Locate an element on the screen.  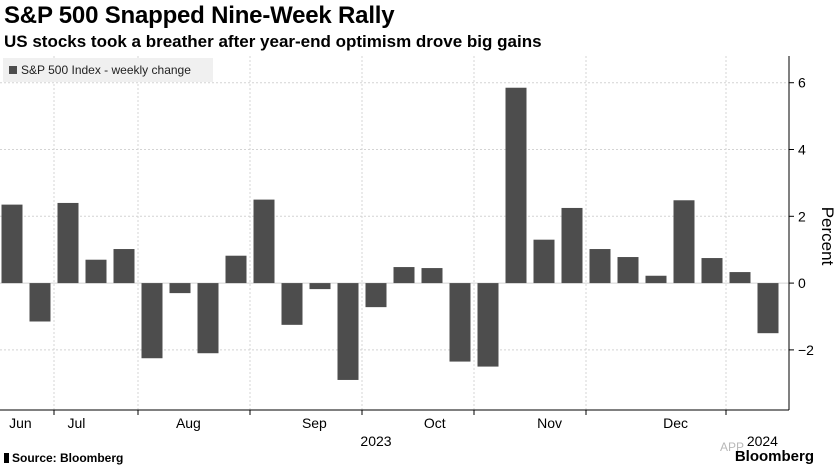
source-note: Source: Bloomberg is located at coordinates (63, 458).